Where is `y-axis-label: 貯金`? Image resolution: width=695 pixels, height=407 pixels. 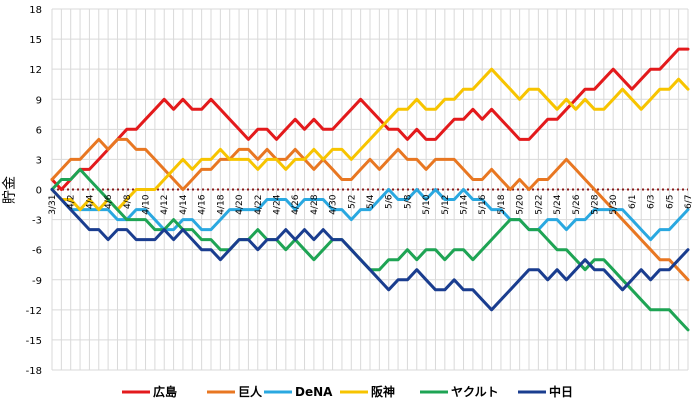 y-axis-label: 貯金 is located at coordinates (10, 190).